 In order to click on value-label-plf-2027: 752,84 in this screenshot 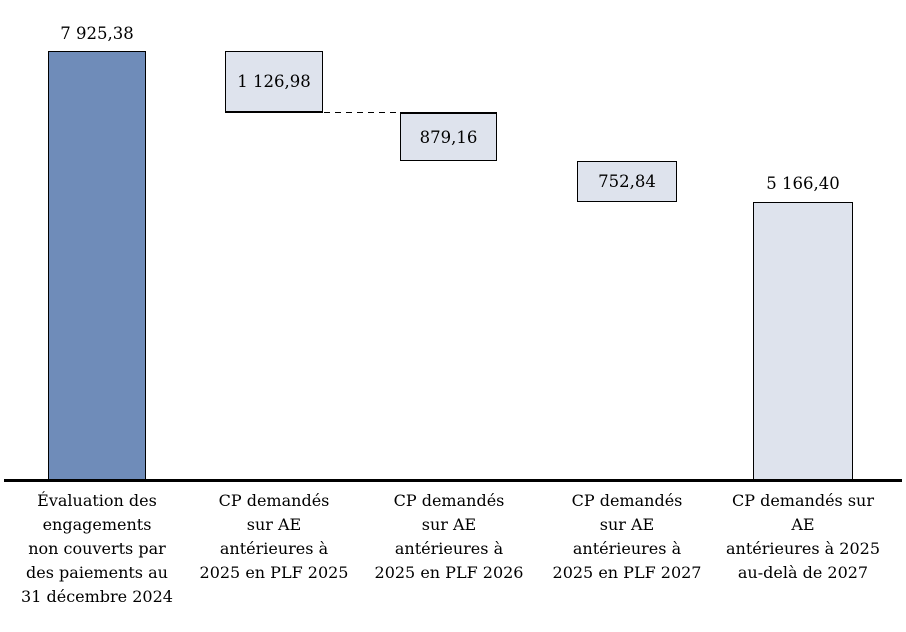, I will do `click(627, 181)`.